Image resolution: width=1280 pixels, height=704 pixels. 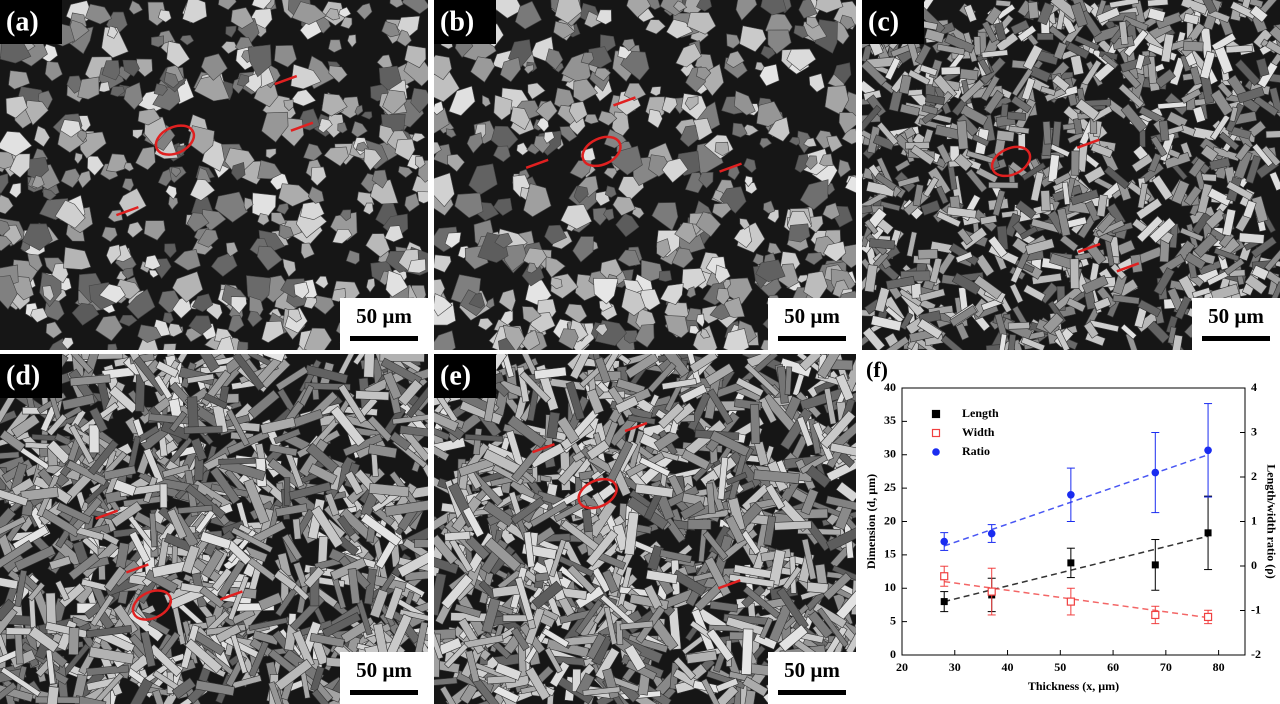 What do you see at coordinates (976, 451) in the screenshot?
I see `legend-label: Ratio` at bounding box center [976, 451].